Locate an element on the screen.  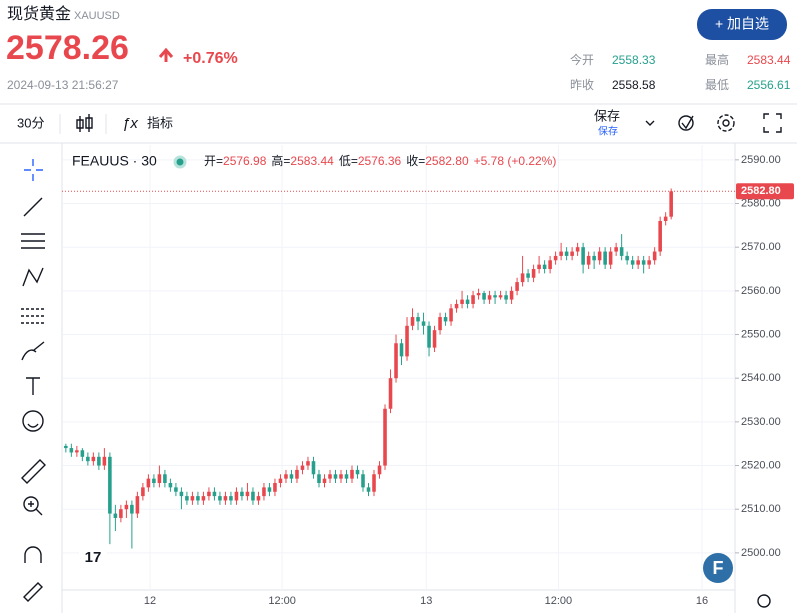
zoom-tool is located at coordinates (33, 506).